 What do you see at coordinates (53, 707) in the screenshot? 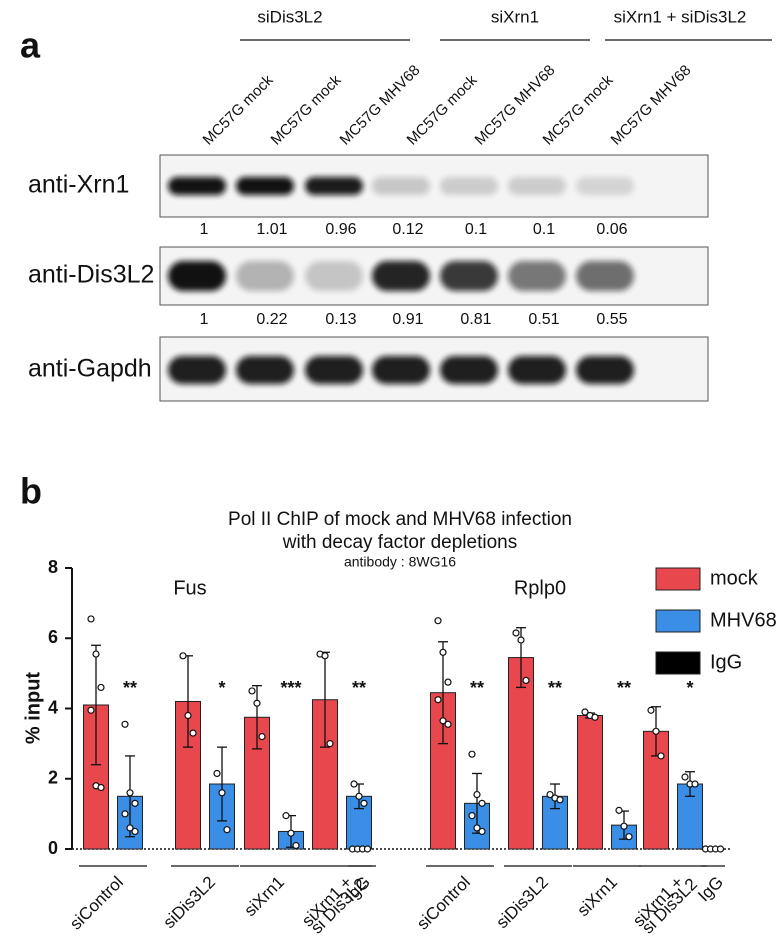
I see `y-tick-label: 4` at bounding box center [53, 707].